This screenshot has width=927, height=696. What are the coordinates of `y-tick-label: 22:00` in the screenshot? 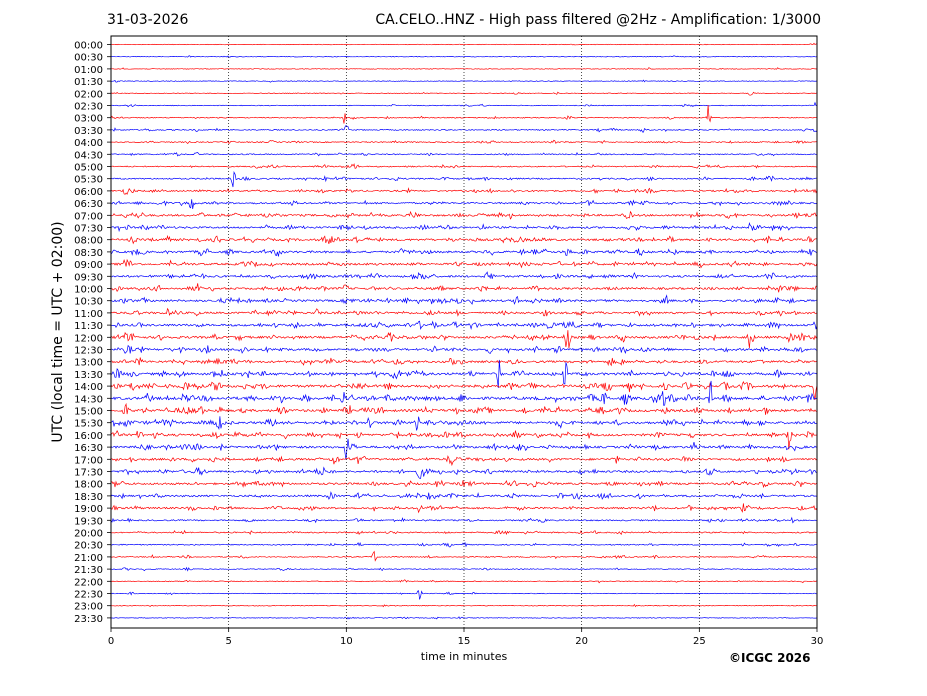 It's located at (88, 582).